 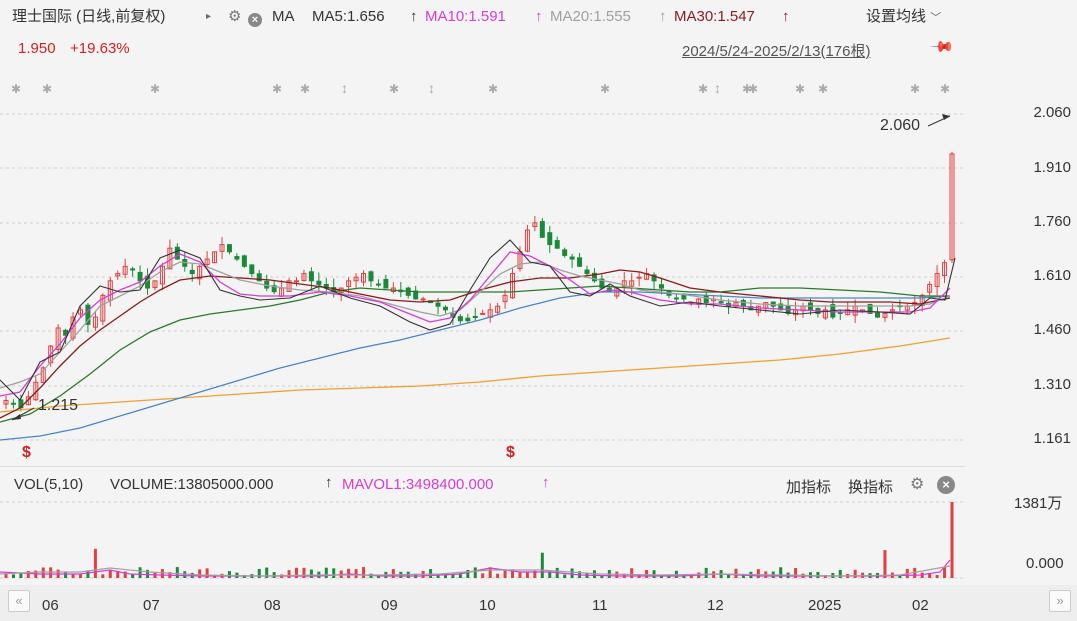 I want to click on month-label: 08, so click(x=272, y=605).